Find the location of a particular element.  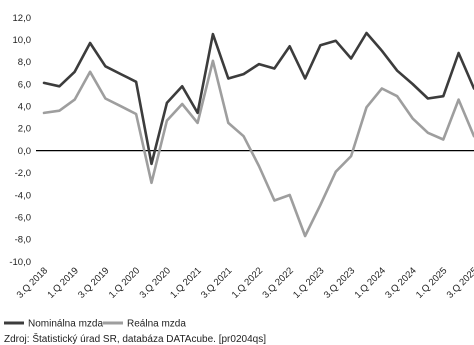

x-tick-label: 3.Q 2018 is located at coordinates (32, 282).